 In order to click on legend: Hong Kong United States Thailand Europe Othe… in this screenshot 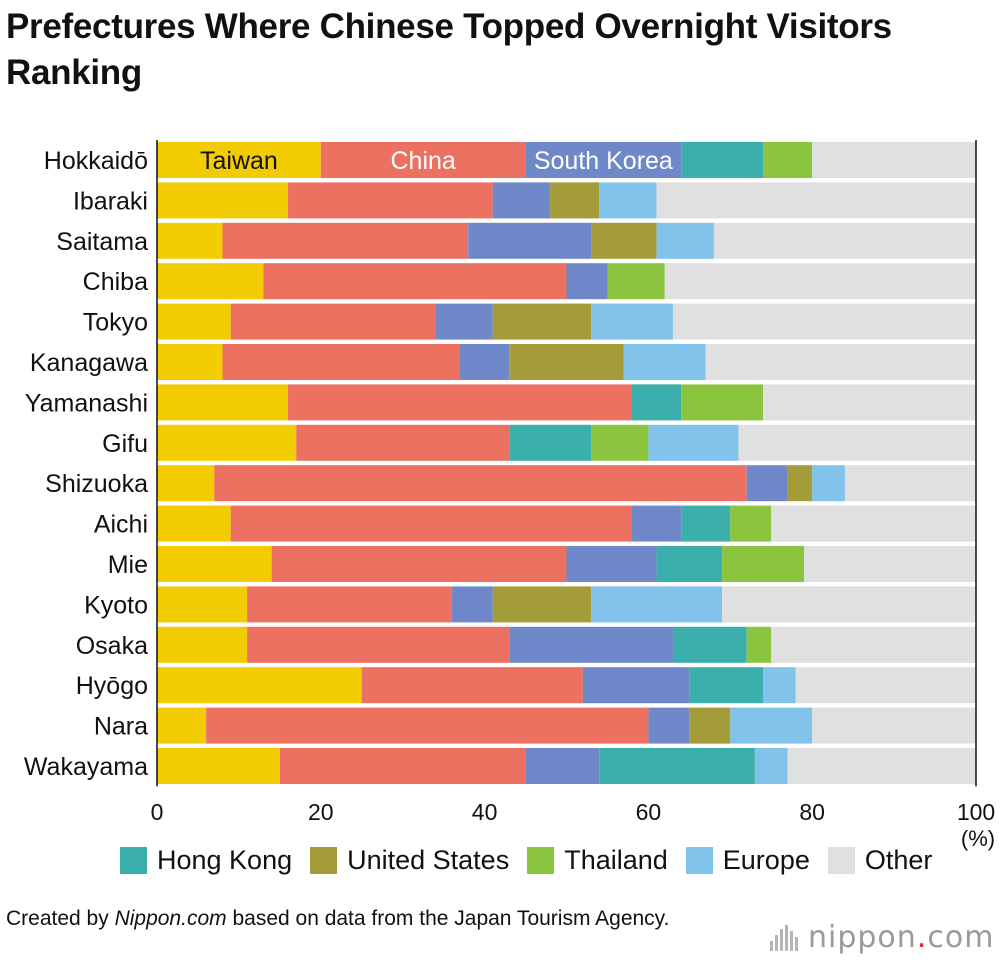, I will do `click(535, 860)`.